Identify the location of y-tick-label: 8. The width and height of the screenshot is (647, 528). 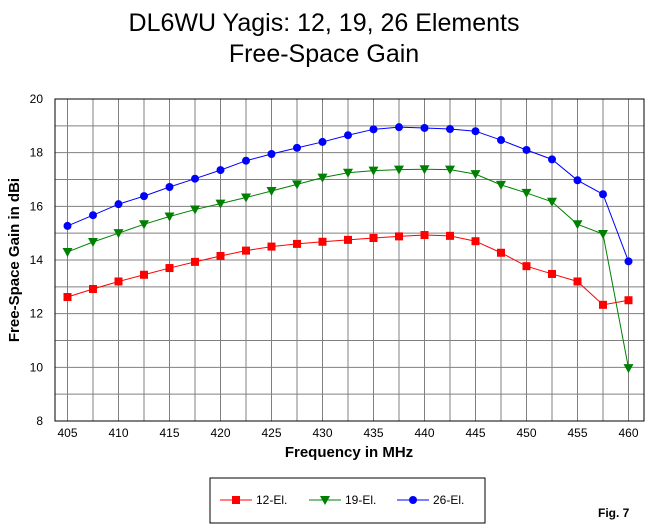
(39, 421).